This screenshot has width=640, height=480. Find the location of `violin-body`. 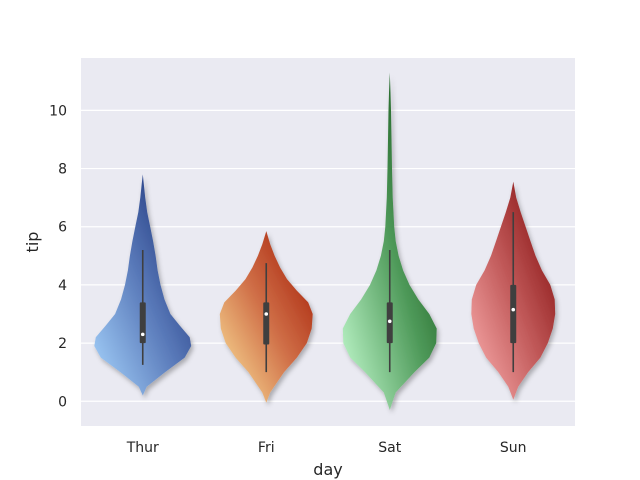

violin-body is located at coordinates (389, 241).